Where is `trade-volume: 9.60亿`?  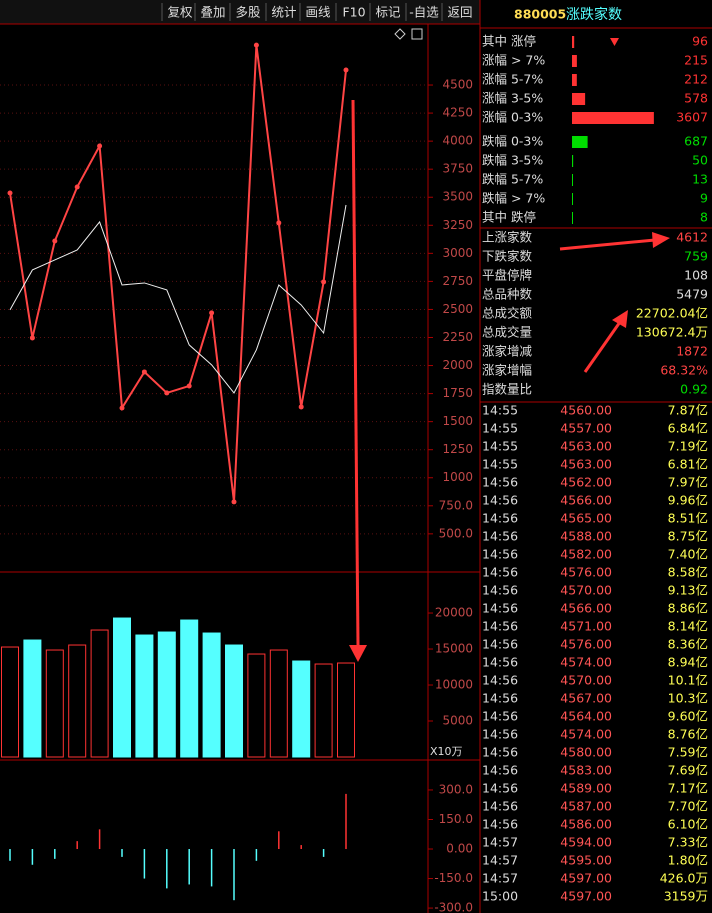 trade-volume: 9.60亿 is located at coordinates (688, 716).